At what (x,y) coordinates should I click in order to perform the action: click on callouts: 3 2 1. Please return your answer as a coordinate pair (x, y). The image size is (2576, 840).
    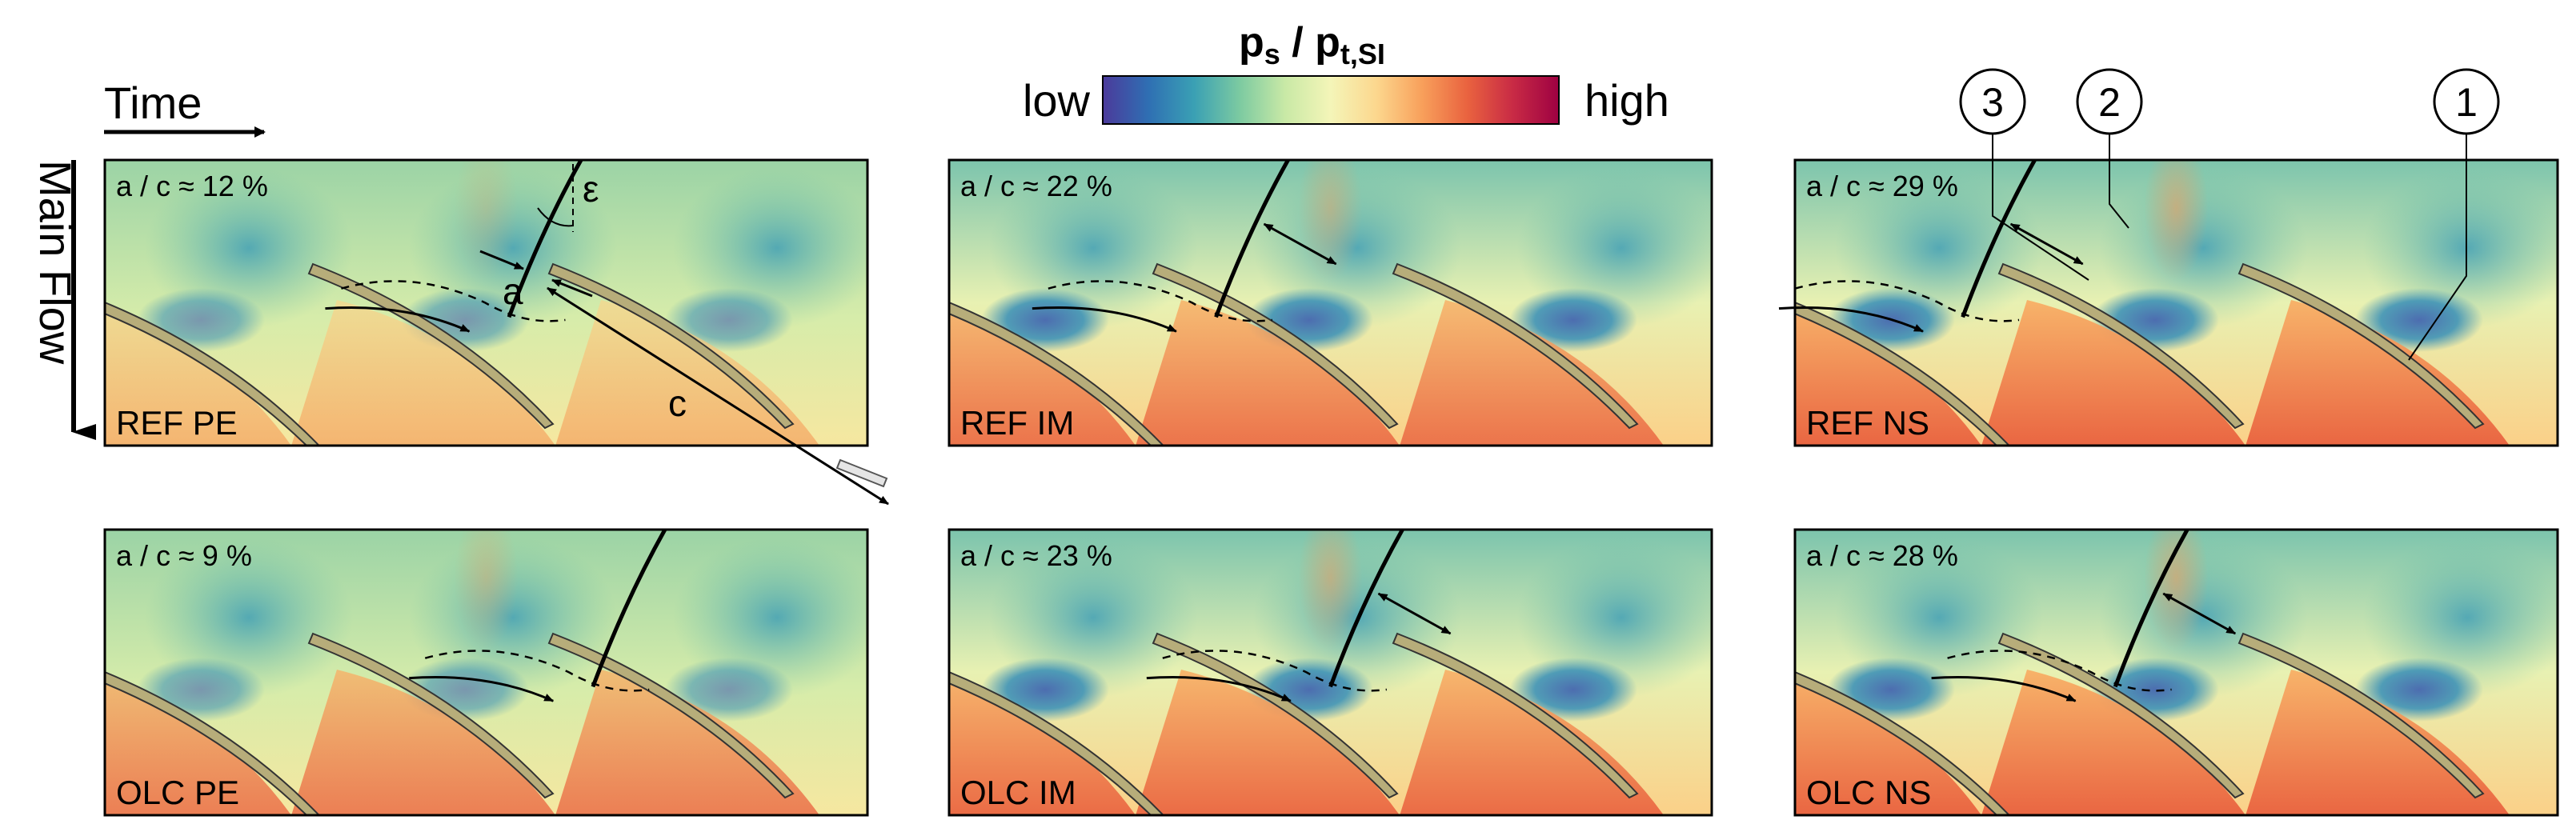
    Looking at the image, I should click on (2229, 214).